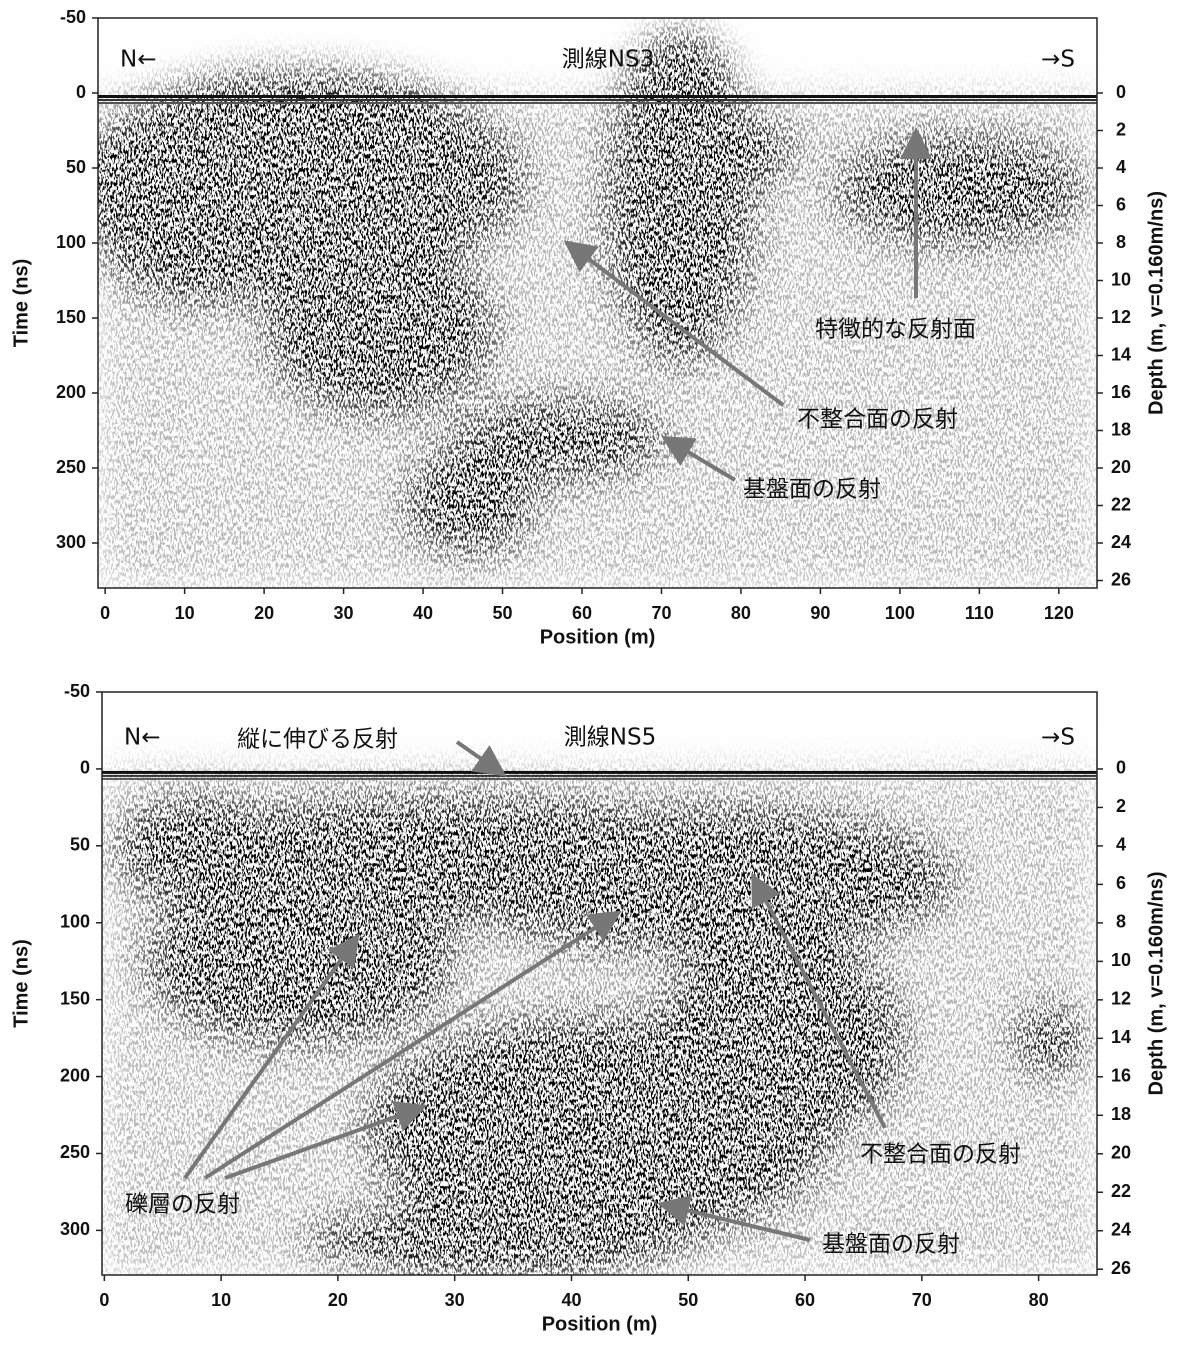 The height and width of the screenshot is (1348, 1177). What do you see at coordinates (1121, 129) in the screenshot?
I see `y2-tick-label: 2` at bounding box center [1121, 129].